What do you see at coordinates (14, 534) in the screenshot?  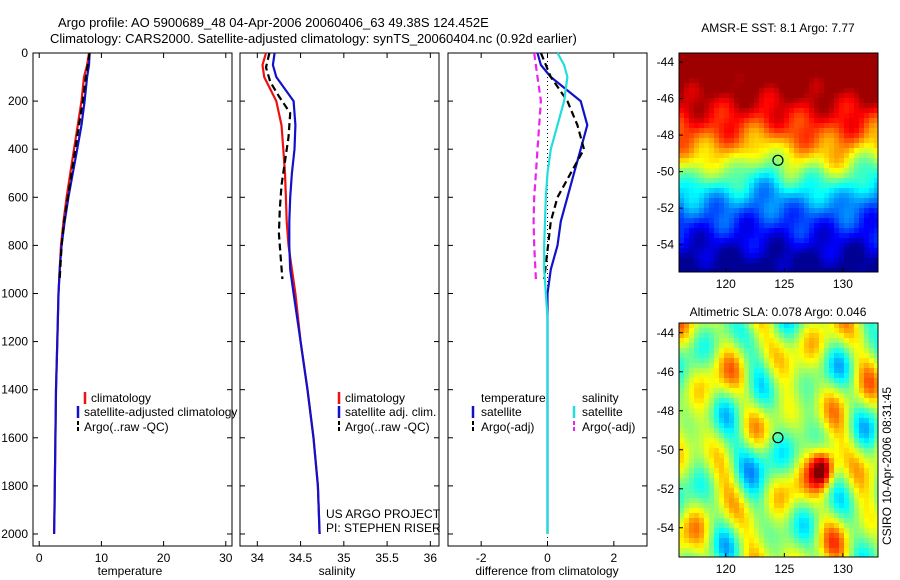 I see `y-tick-label: 2000` at bounding box center [14, 534].